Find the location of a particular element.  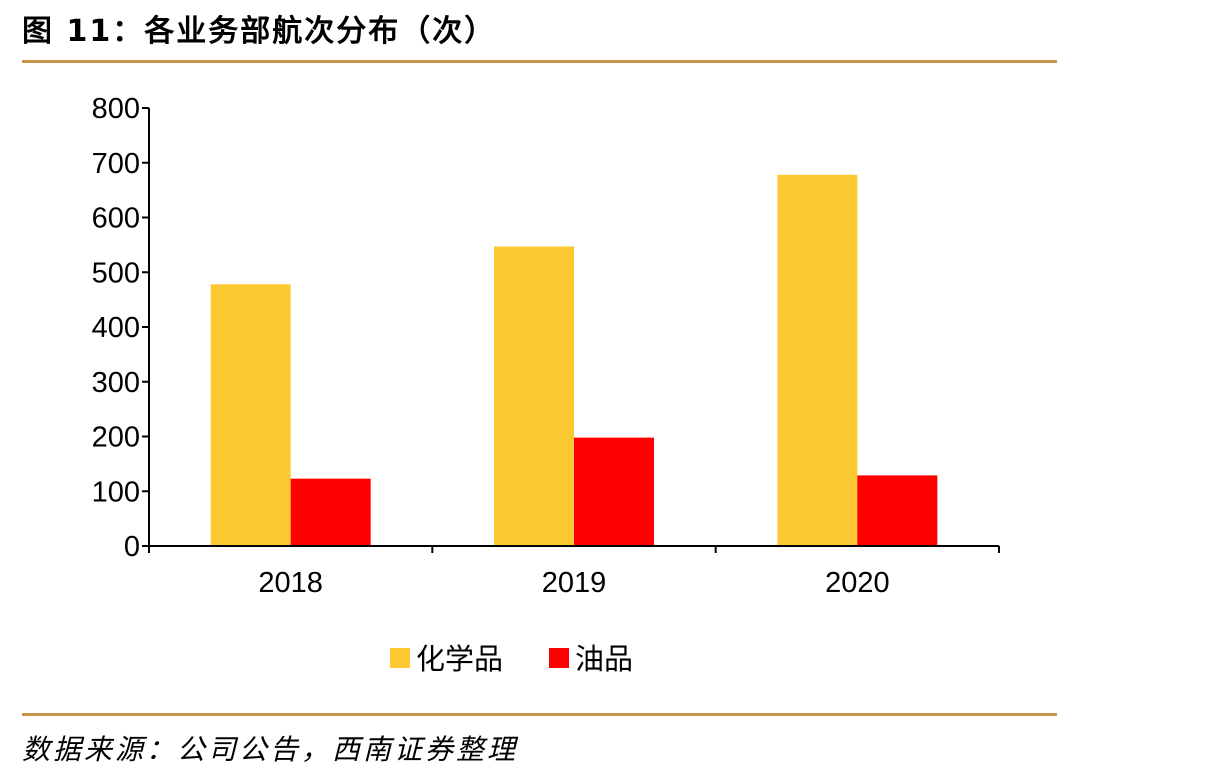

bottom-divider is located at coordinates (539, 714).